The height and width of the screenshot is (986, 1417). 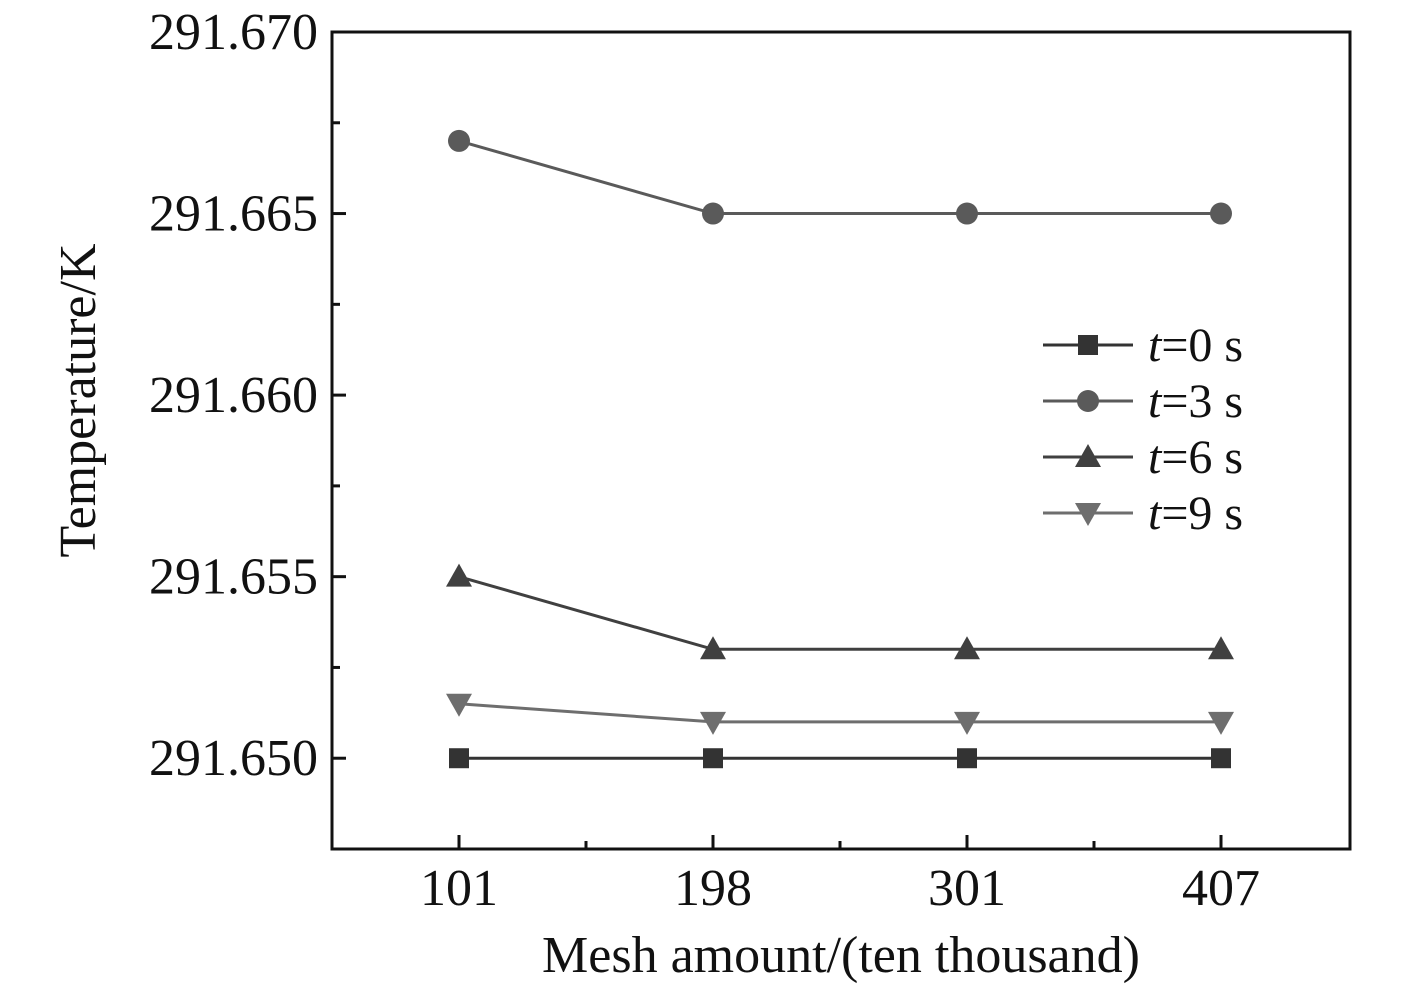 I want to click on legend-label: t=0 s, so click(x=1195, y=345).